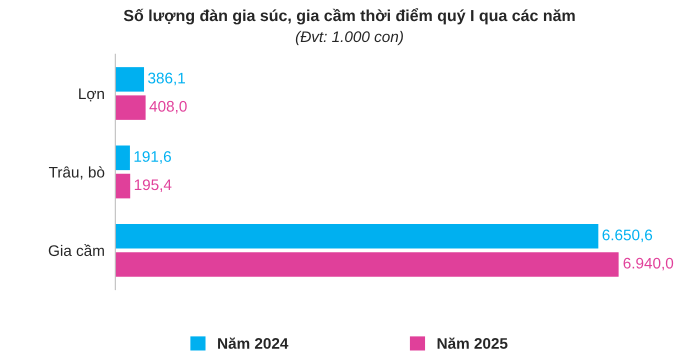 This screenshot has height=362, width=699. Describe the element at coordinates (91, 95) in the screenshot. I see `y-tick-label: Lợn` at that location.